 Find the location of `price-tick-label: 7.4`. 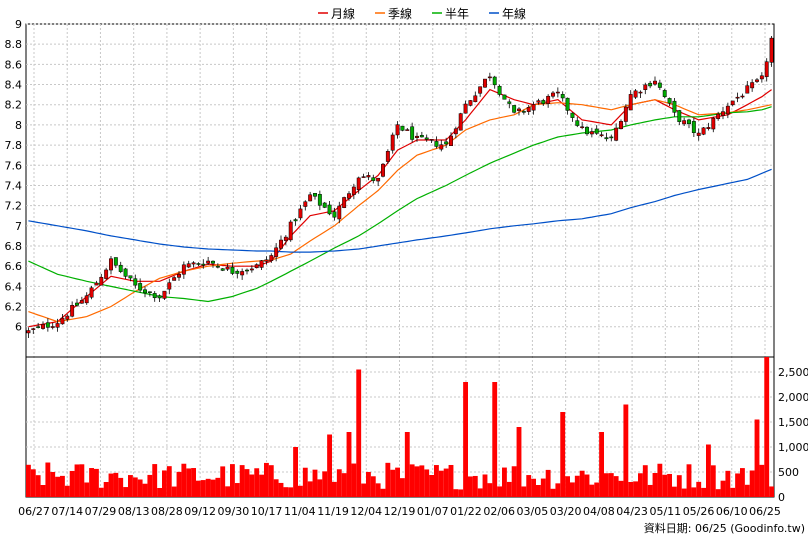

price-tick-label: 7.4 is located at coordinates (14, 185).